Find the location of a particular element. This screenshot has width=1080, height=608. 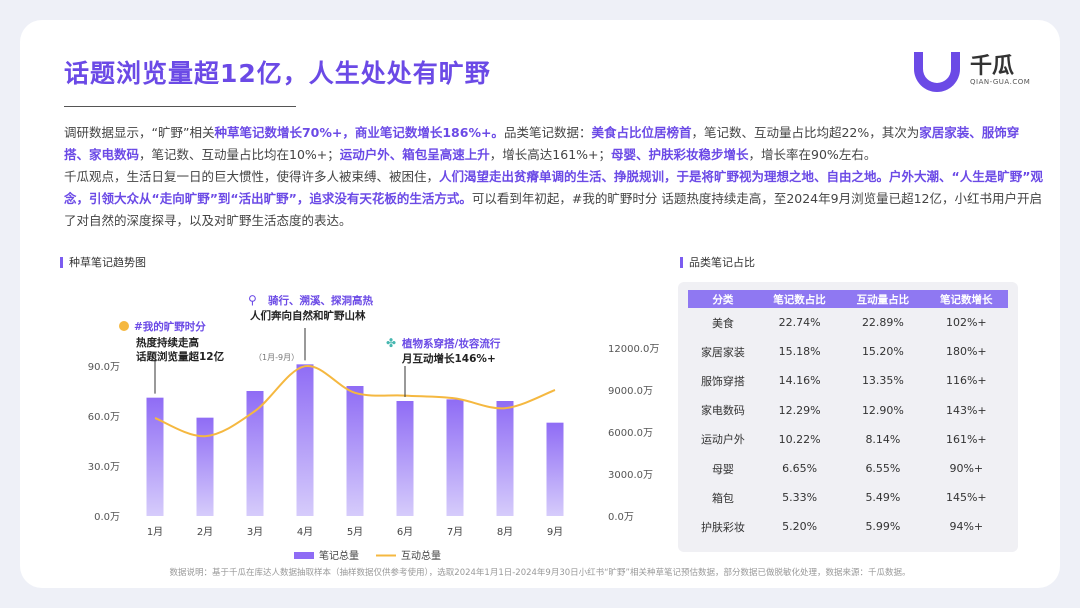

highlight-text: 运动户外、箱包呈高速上升 is located at coordinates (414, 154).